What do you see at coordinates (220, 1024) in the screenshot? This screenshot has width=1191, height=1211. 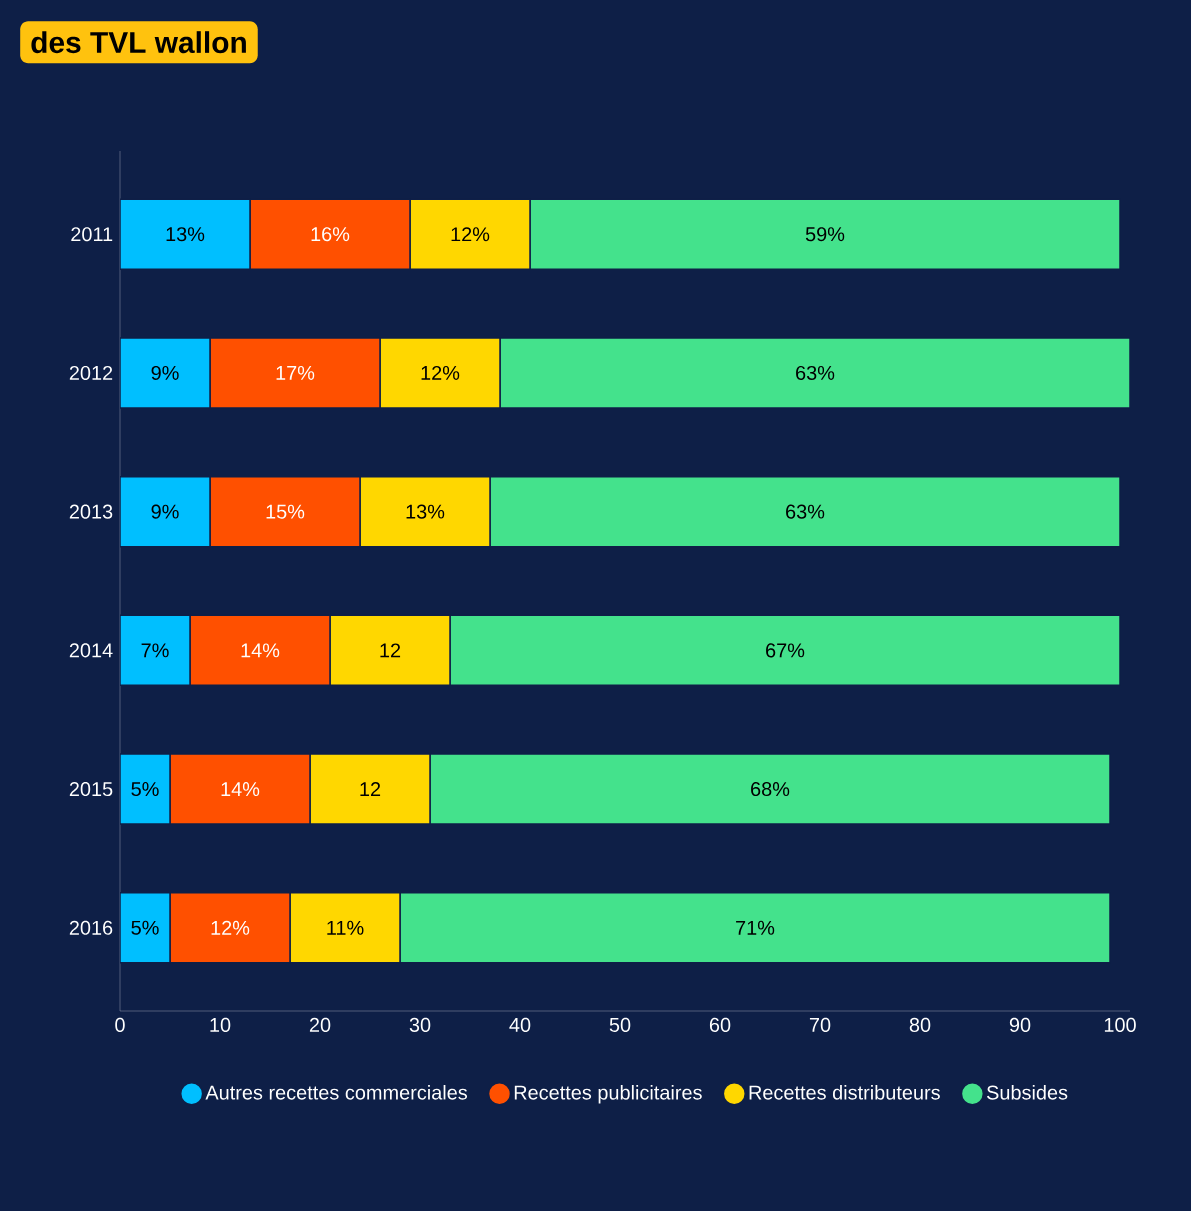 I see `x-tick-label: 10` at bounding box center [220, 1024].